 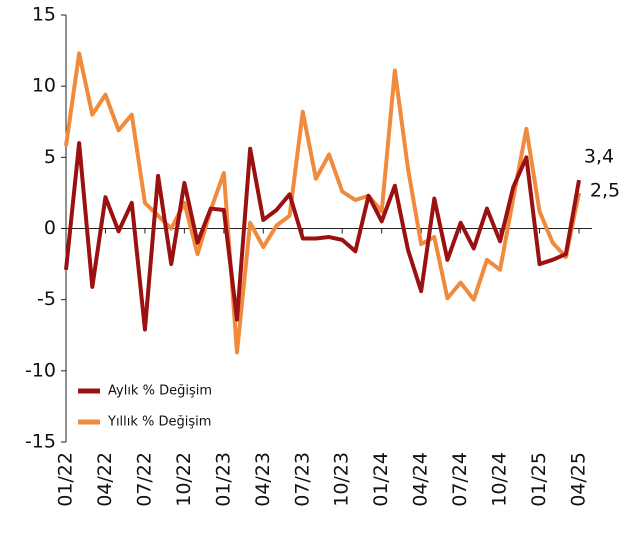 I want to click on x-tick-label: 07/23, so click(x=302, y=479).